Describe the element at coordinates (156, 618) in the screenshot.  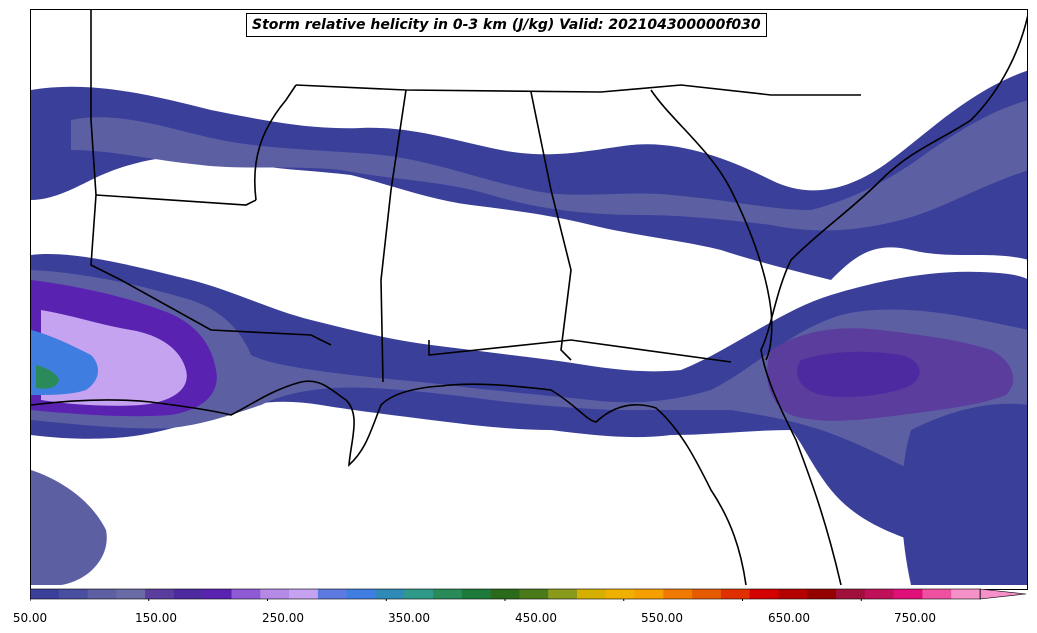
I see `colorbar-tick-label: 150.00` at that location.